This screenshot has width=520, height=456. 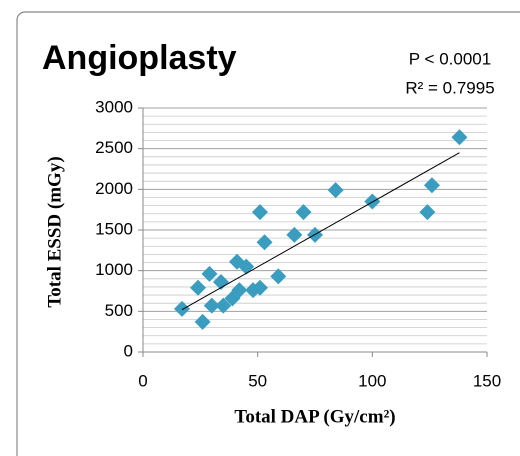 What do you see at coordinates (54, 231) in the screenshot?
I see `y-axis-title: Total ESSD (mGy)` at bounding box center [54, 231].